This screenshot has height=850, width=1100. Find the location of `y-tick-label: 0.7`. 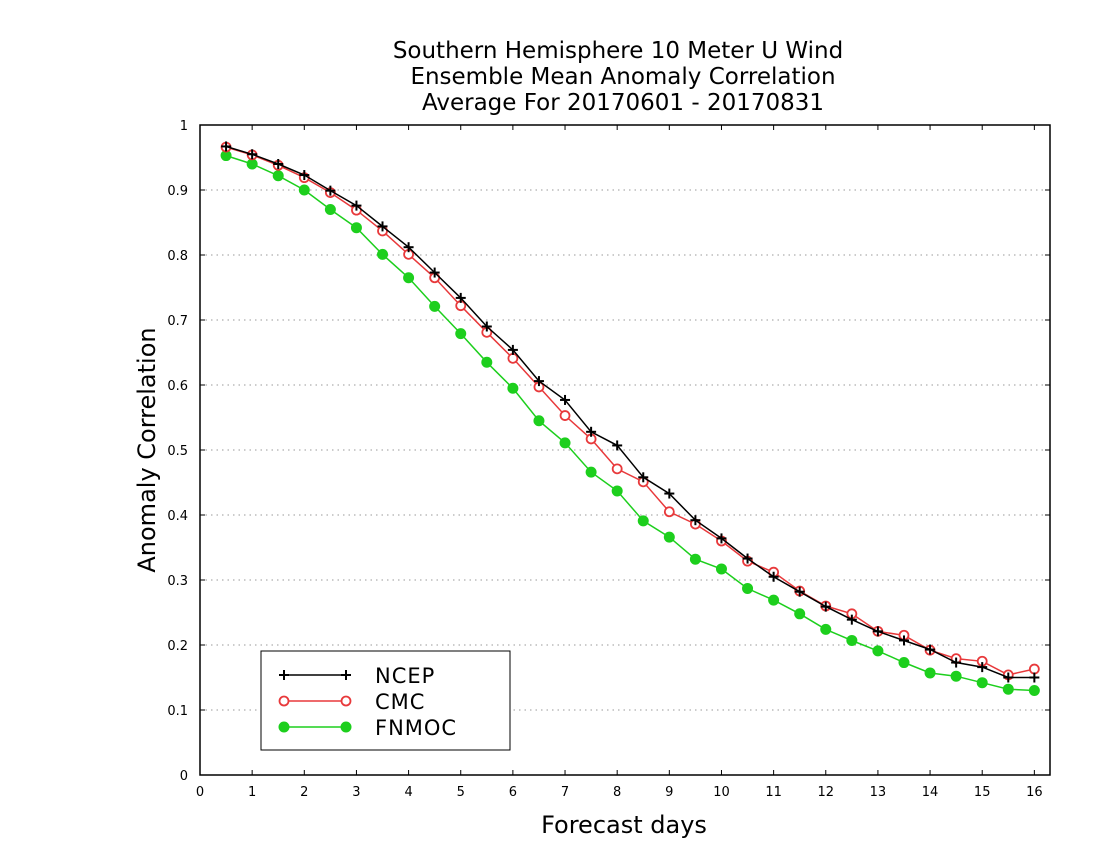

y-tick-label: 0.7 is located at coordinates (177, 321).